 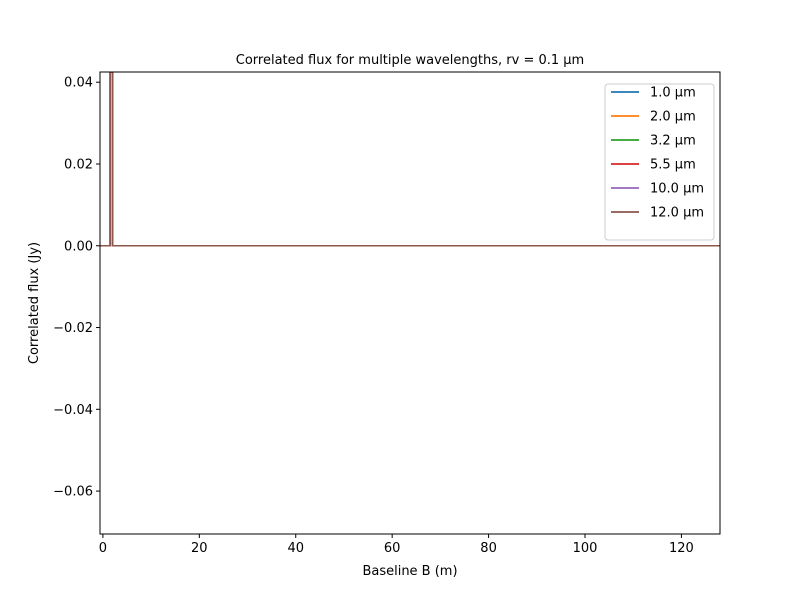 What do you see at coordinates (103, 548) in the screenshot?
I see `x-tick-label: 0` at bounding box center [103, 548].